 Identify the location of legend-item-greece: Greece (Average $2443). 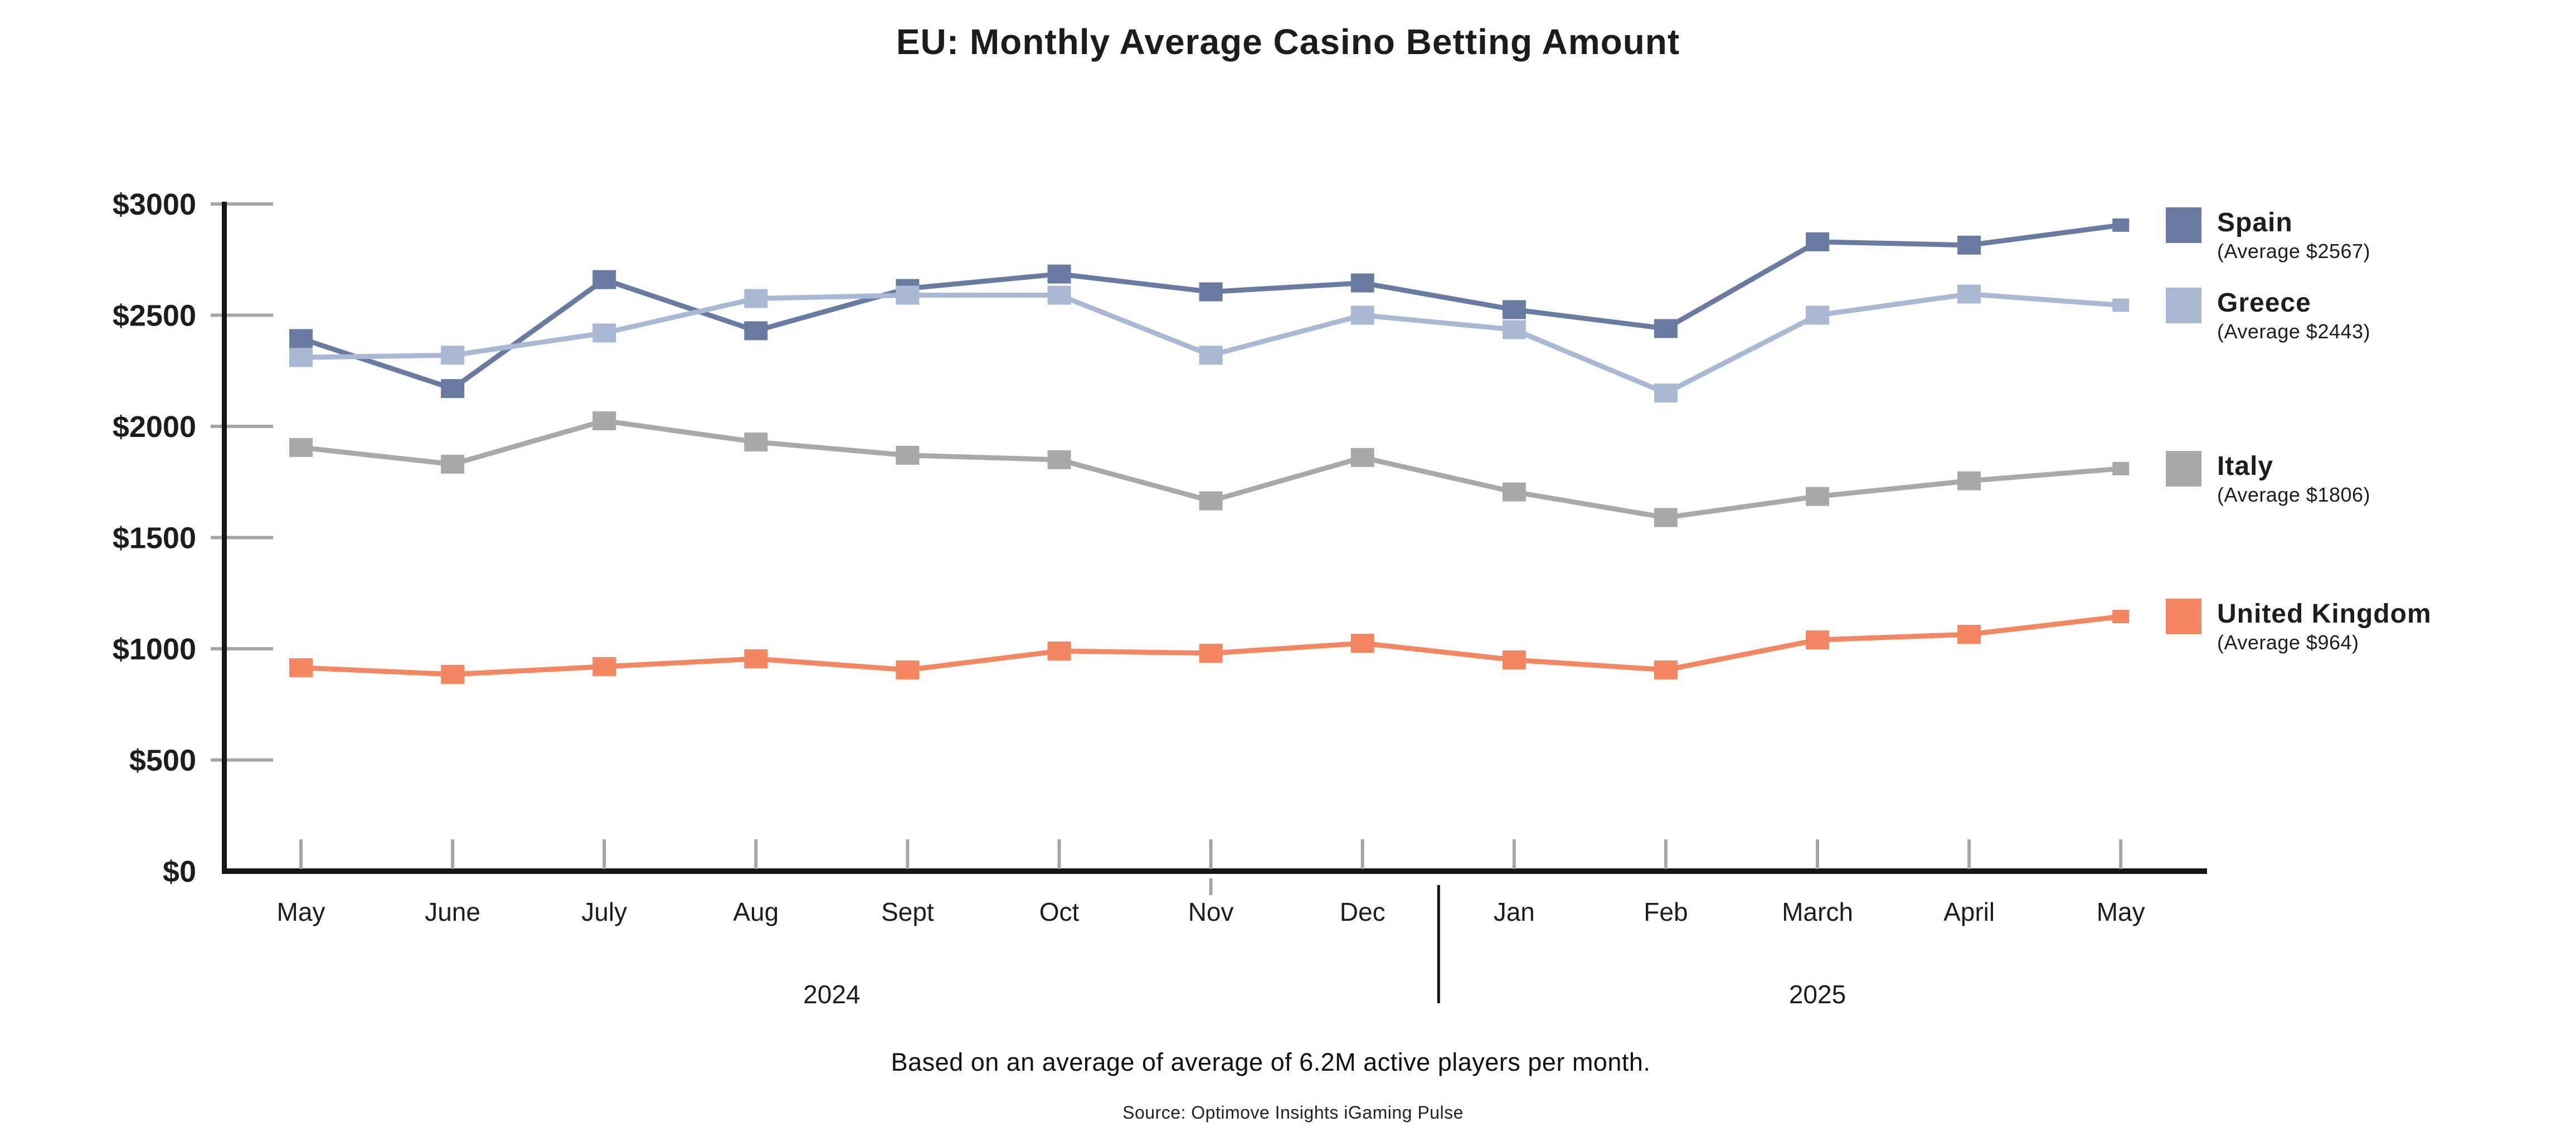
(2268, 316).